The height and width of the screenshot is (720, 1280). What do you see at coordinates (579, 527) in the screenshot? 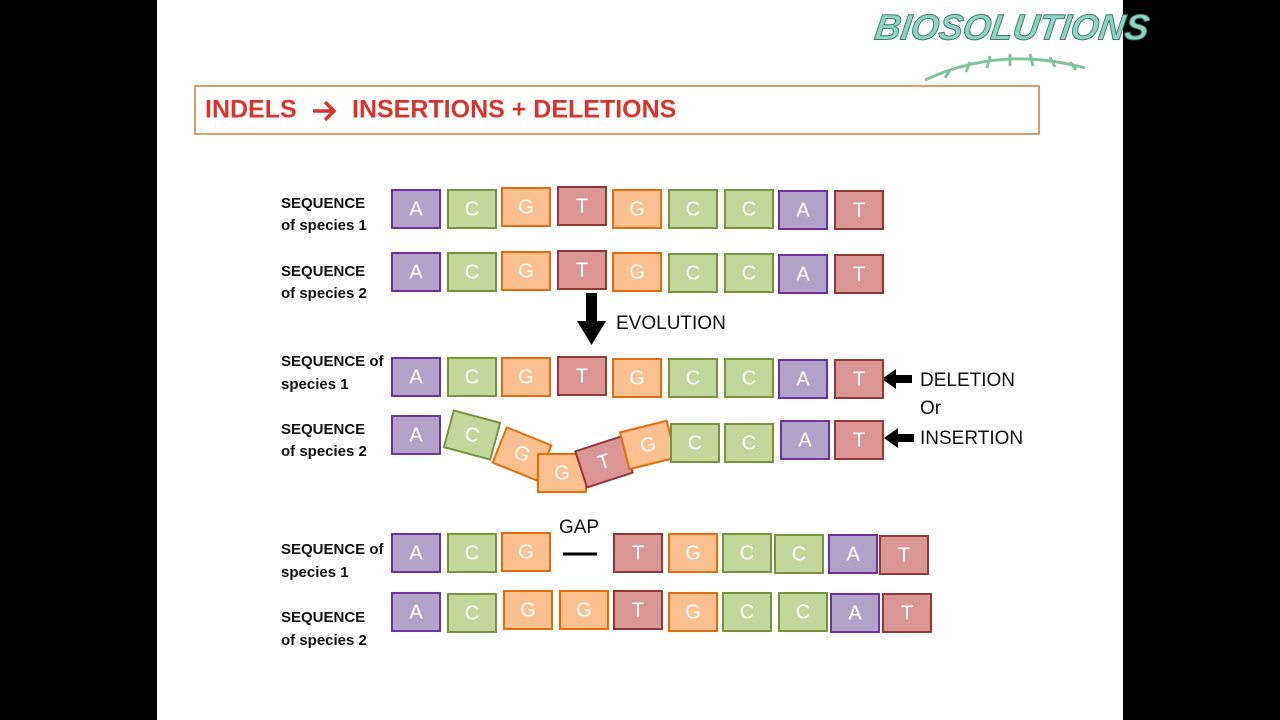
I see `gap-label: GAP` at bounding box center [579, 527].